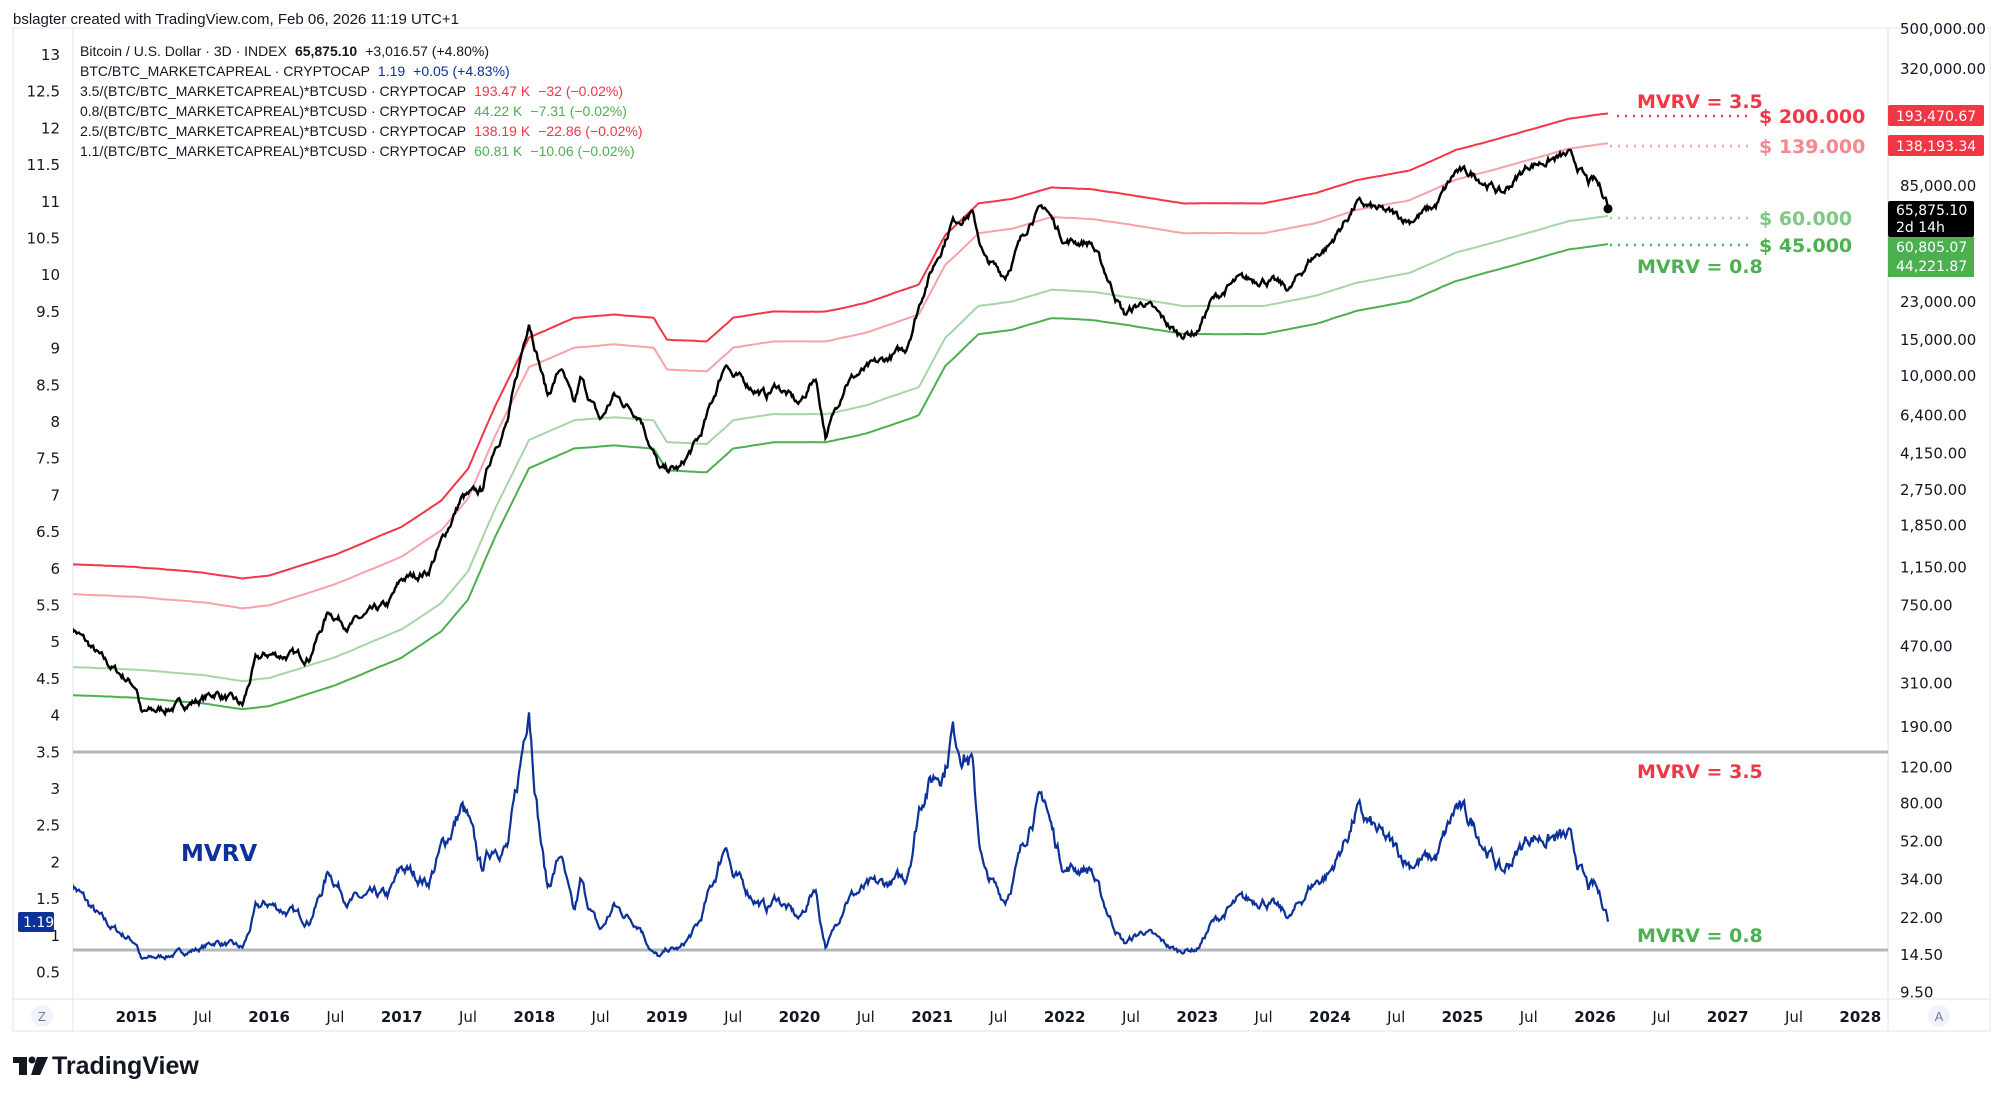 The image size is (2000, 1101). What do you see at coordinates (50, 275) in the screenshot?
I see `left-axis-tick: 10` at bounding box center [50, 275].